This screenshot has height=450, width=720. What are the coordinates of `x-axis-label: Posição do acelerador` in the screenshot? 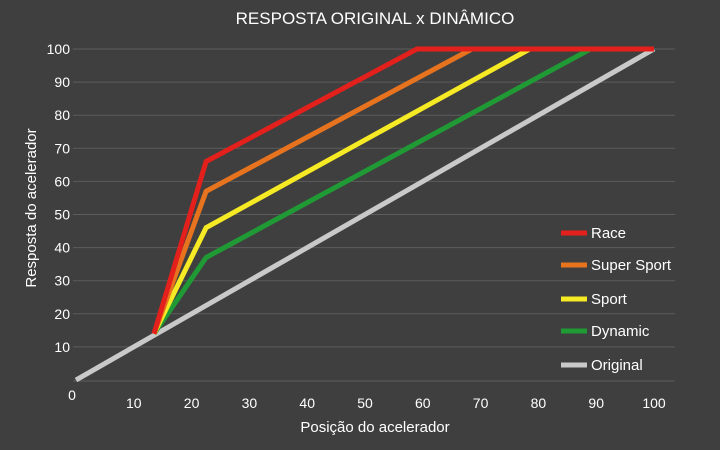 It's located at (374, 427).